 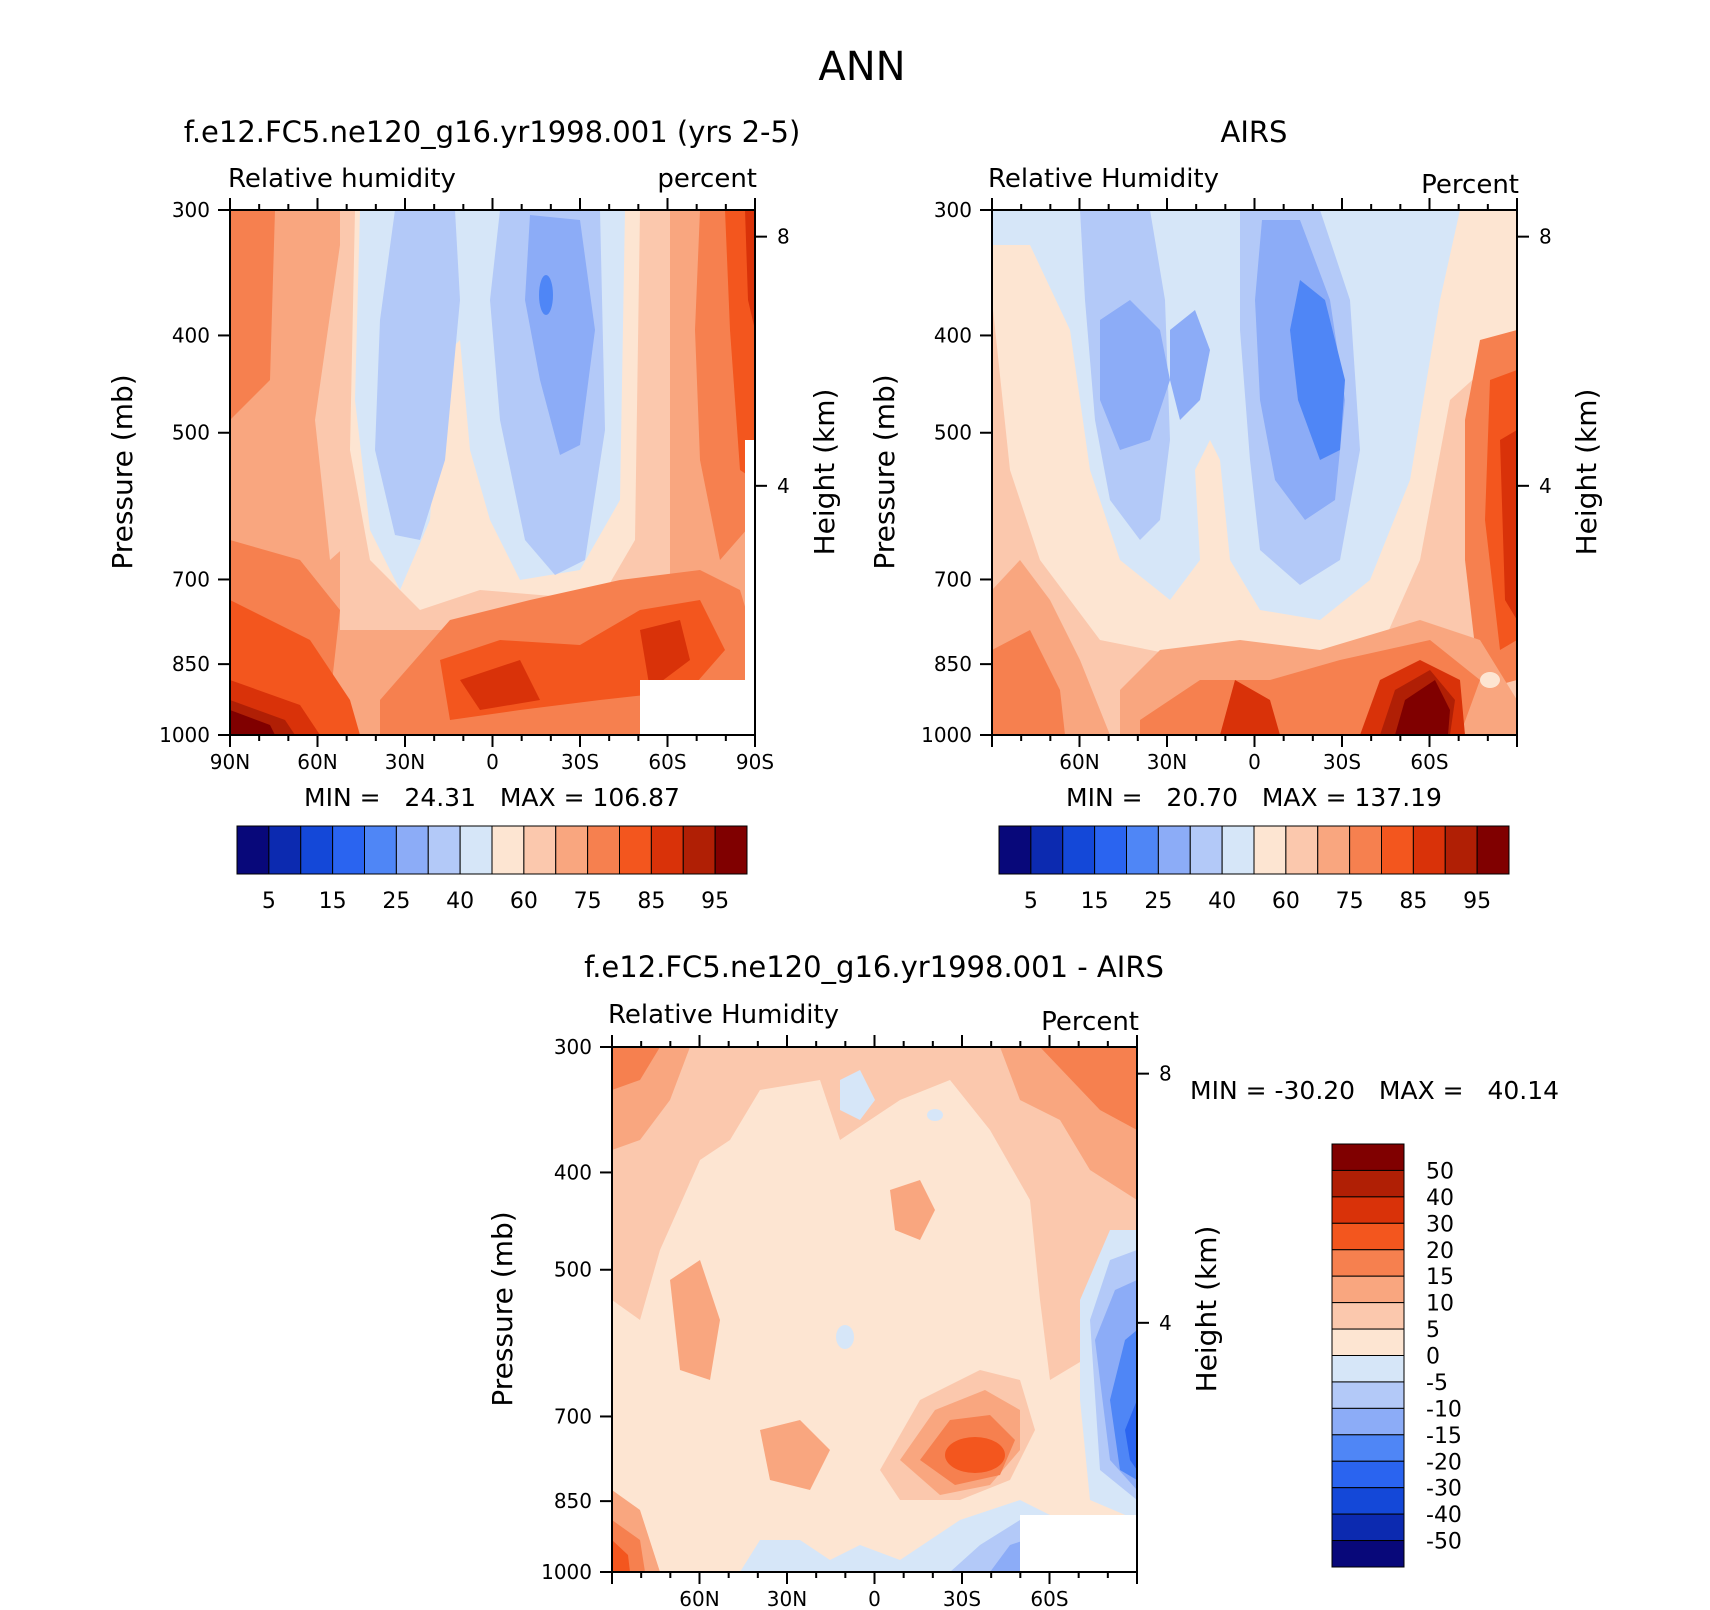 What do you see at coordinates (707, 179) in the screenshot?
I see `panel-model-subtitle-right: percent` at bounding box center [707, 179].